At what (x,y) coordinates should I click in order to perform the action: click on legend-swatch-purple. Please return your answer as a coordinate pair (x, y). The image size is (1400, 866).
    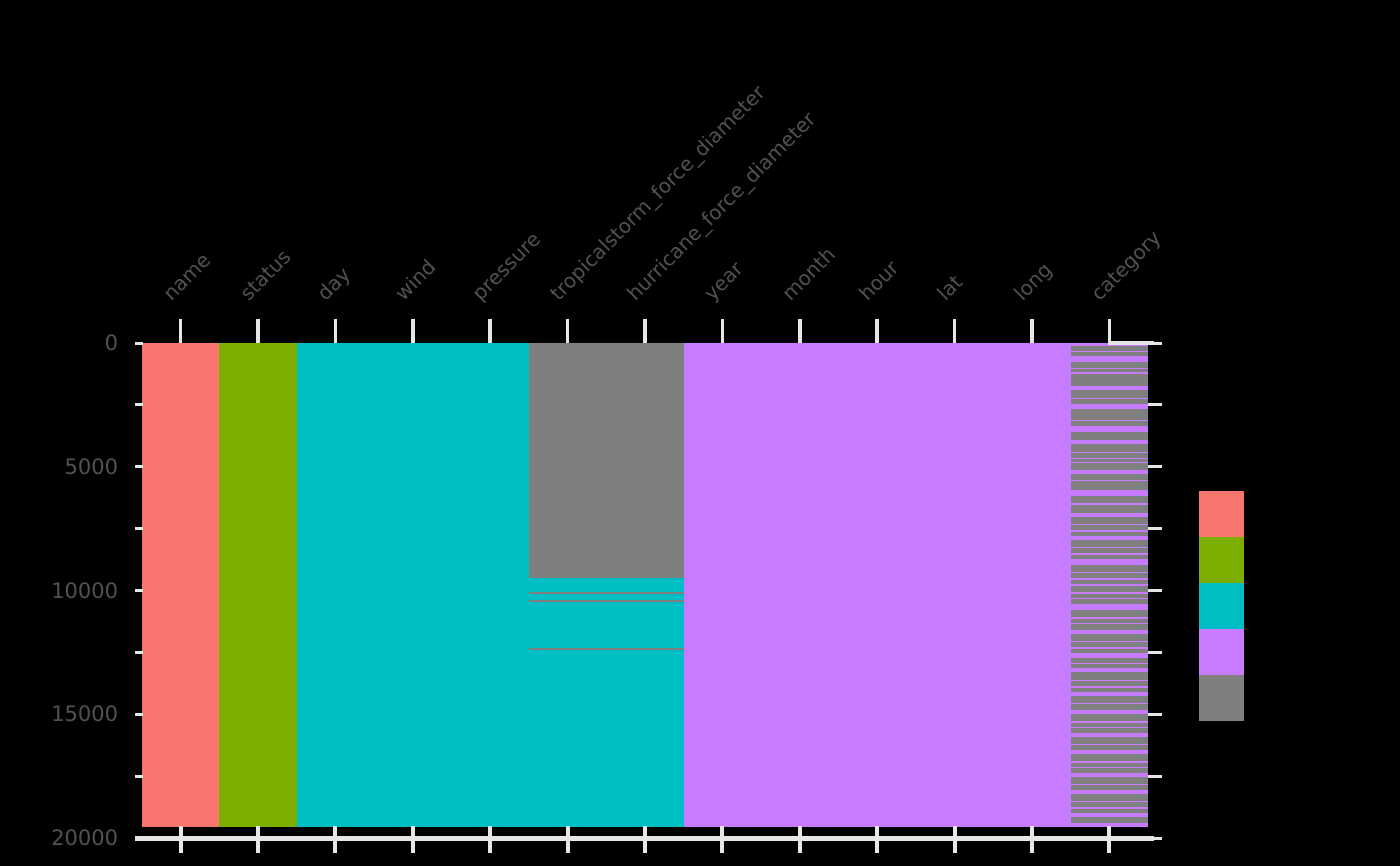
    Looking at the image, I should click on (1221, 652).